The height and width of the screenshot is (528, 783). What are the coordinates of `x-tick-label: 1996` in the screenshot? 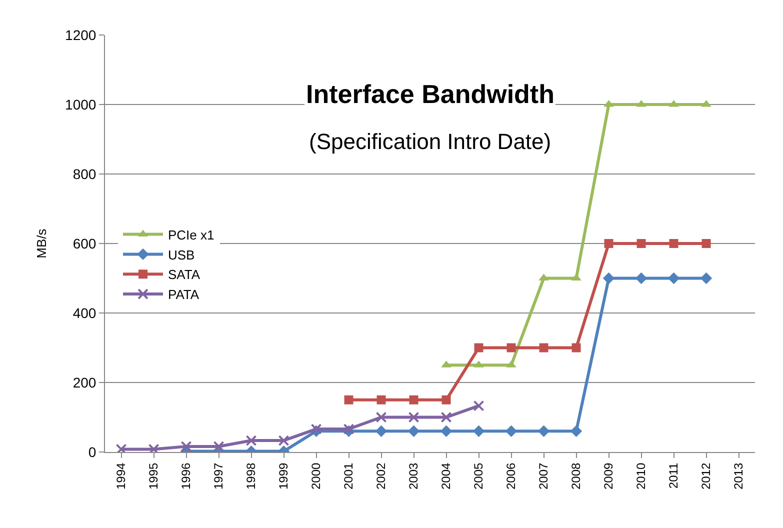 It's located at (186, 476).